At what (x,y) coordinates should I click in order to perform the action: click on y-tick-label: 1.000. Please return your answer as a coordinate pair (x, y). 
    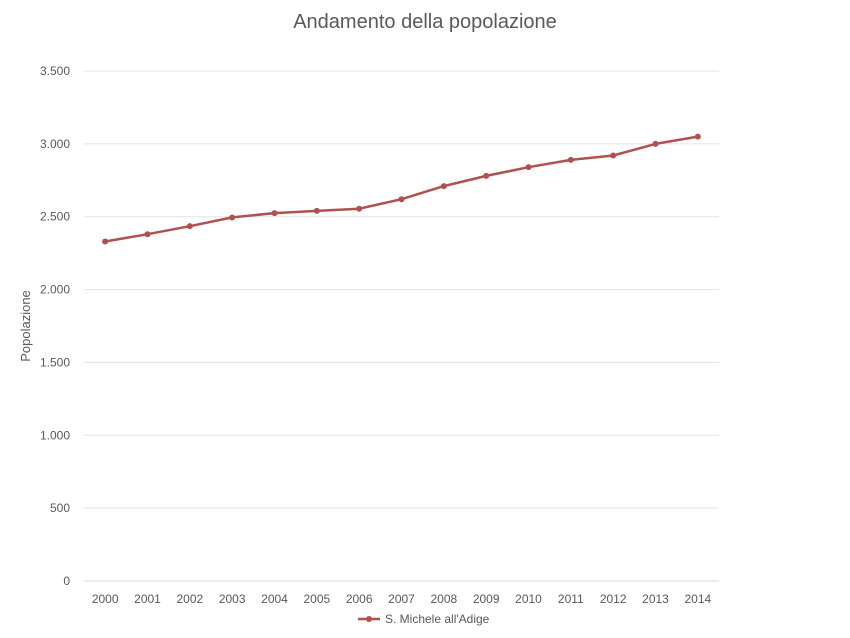
    Looking at the image, I should click on (55, 435).